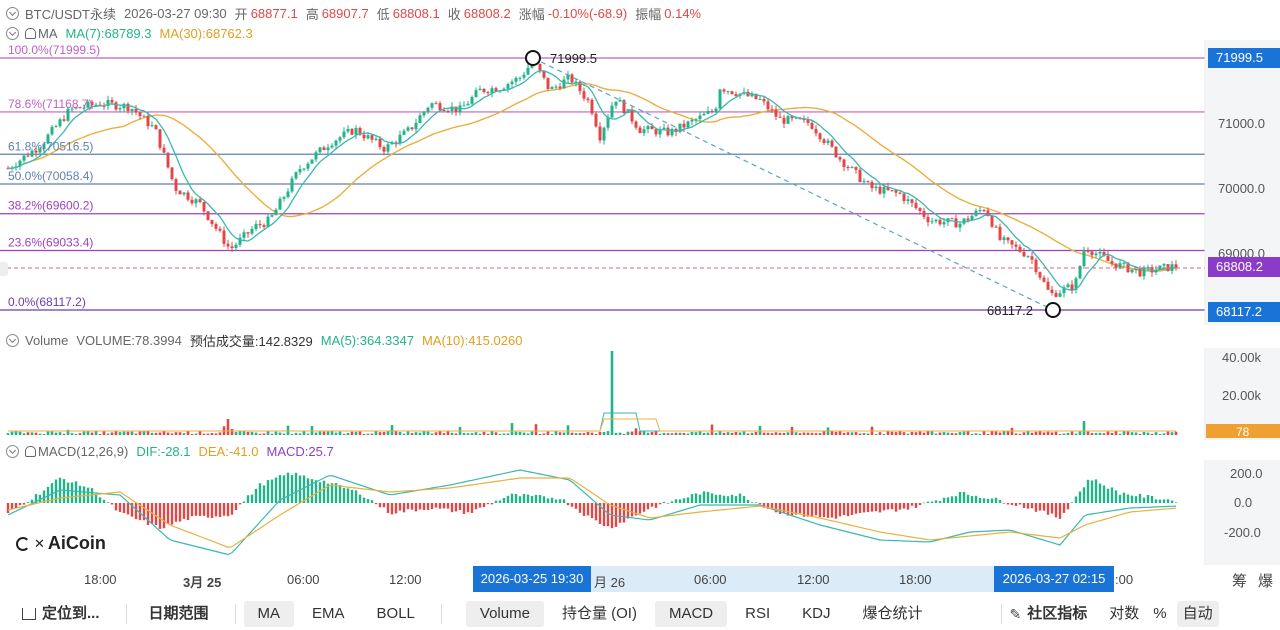 The height and width of the screenshot is (630, 1280). Describe the element at coordinates (4, 269) in the screenshot. I see `left-expand-handle` at that location.